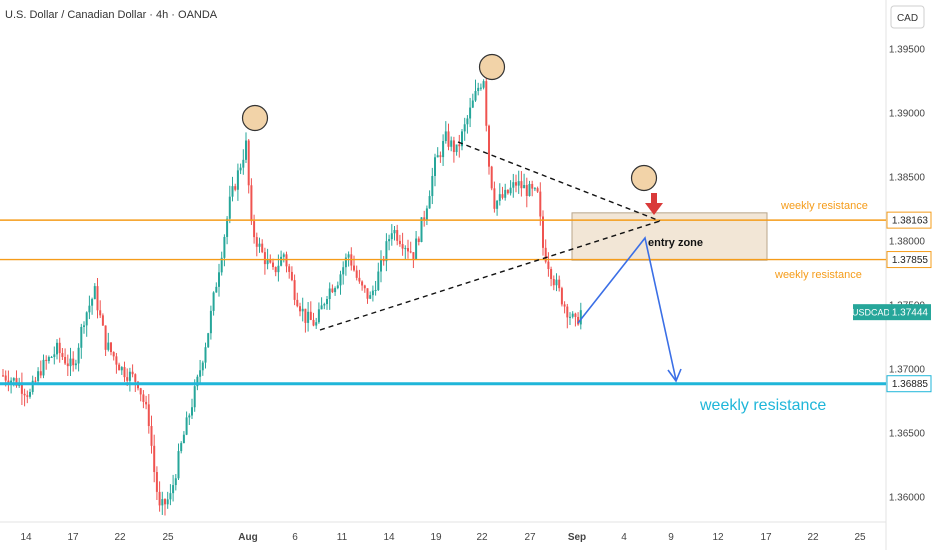 The height and width of the screenshot is (550, 932). I want to click on descending-trendline, so click(559, 181).